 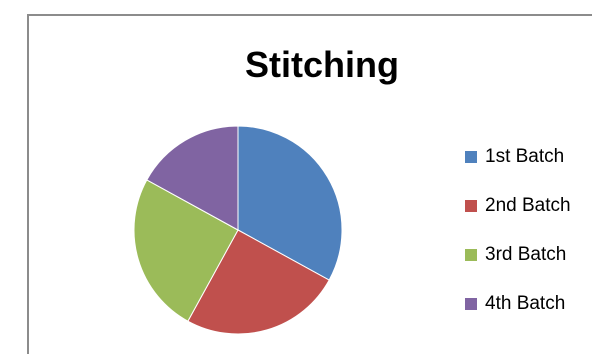 I want to click on chart-title: Stitching, so click(x=322, y=64).